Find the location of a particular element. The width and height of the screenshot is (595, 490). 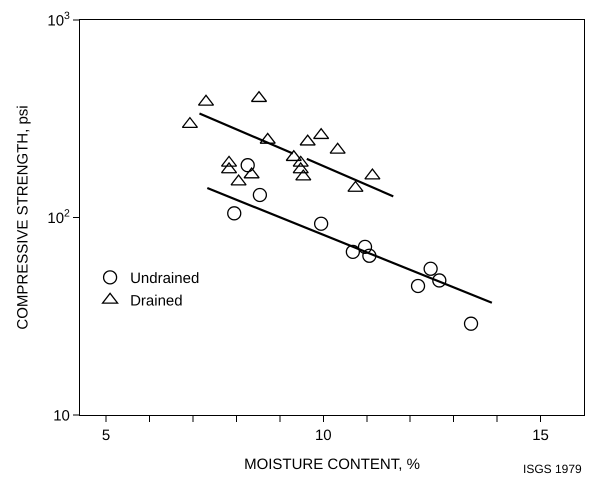

x-tick-label: 5 is located at coordinates (106, 435).